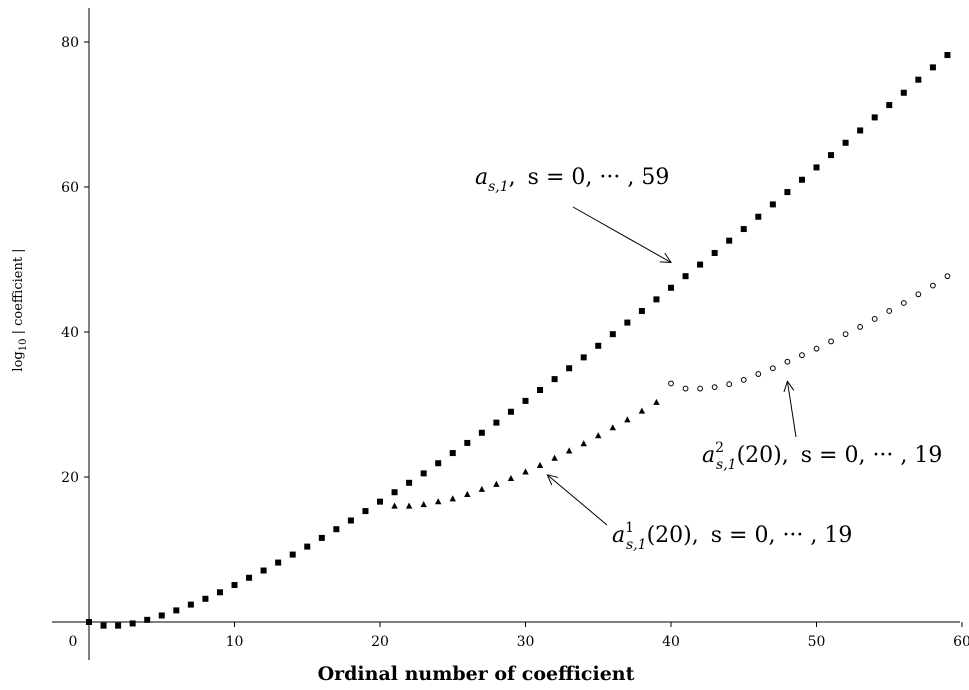 The image size is (969, 690). What do you see at coordinates (961, 642) in the screenshot?
I see `x-tick-label: 60` at bounding box center [961, 642].